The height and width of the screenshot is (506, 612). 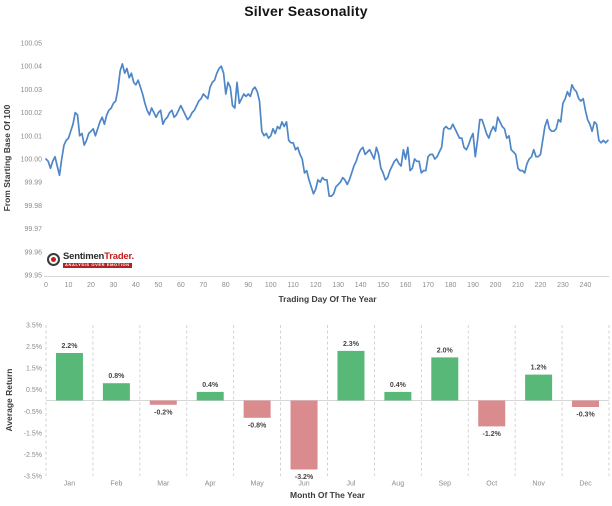 What do you see at coordinates (97, 265) in the screenshot?
I see `sentimentrader-logo-tagline: ANALYSIS OVER EMOTION` at bounding box center [97, 265].